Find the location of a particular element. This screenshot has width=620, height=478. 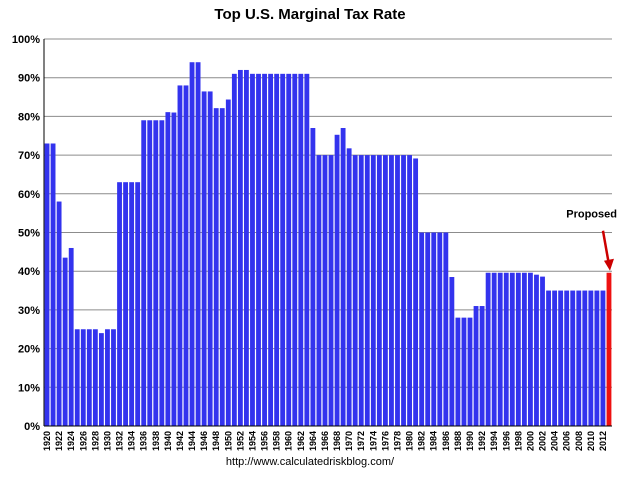

bar-1932 is located at coordinates (119, 304).